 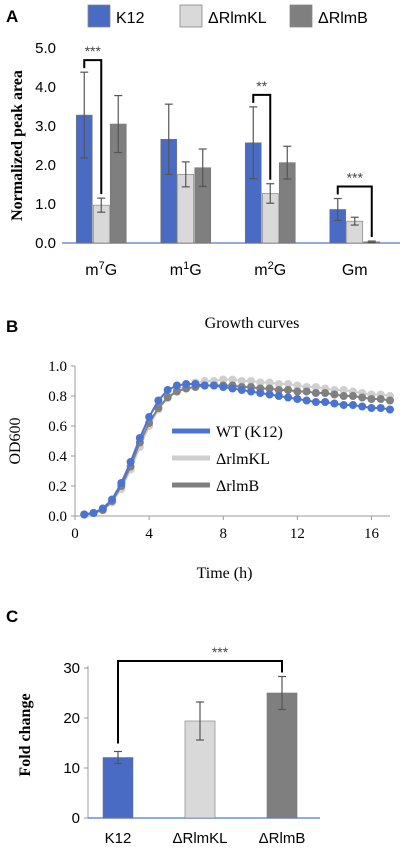 What do you see at coordinates (282, 838) in the screenshot?
I see `x-tick-label-2: ΔRlmB` at bounding box center [282, 838].